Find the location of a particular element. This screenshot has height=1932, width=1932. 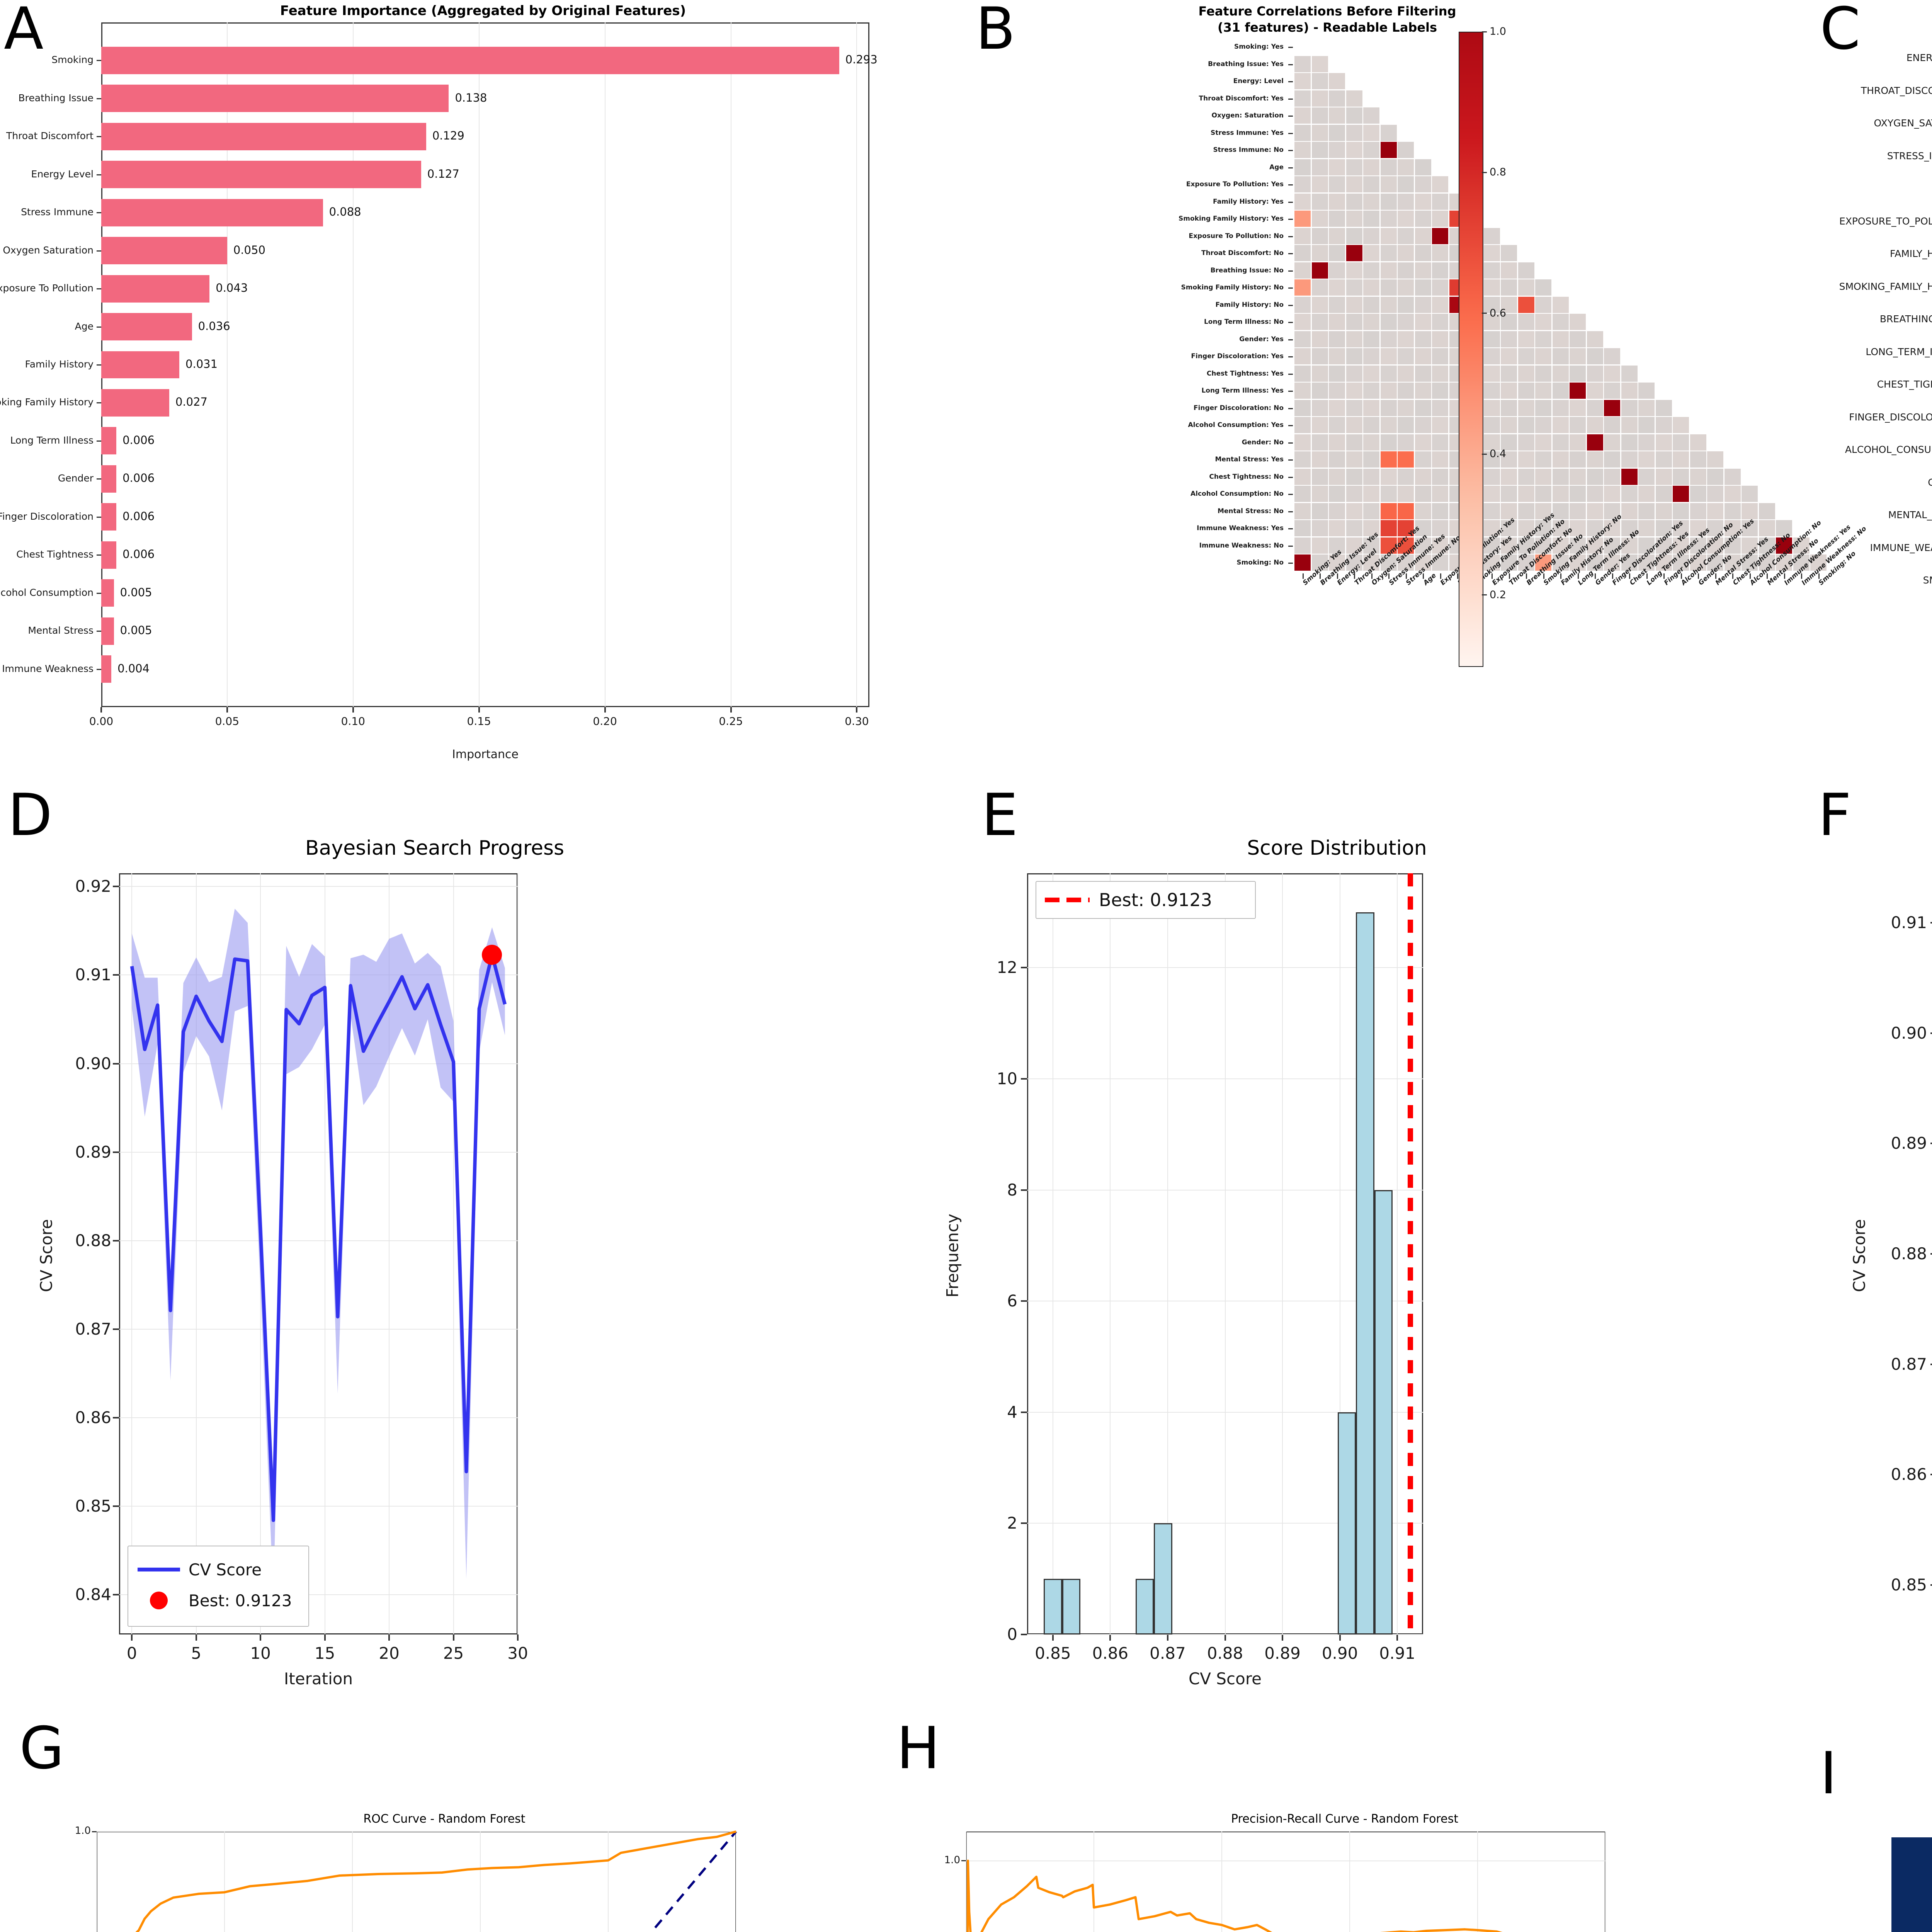

bar-value-label: 0.138 is located at coordinates (471, 98).